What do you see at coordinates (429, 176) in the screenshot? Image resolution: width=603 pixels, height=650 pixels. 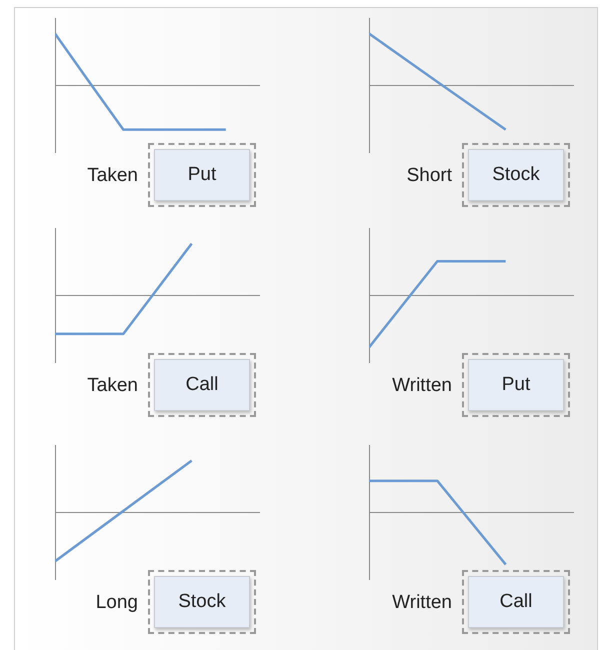 I see `text: Short` at bounding box center [429, 176].